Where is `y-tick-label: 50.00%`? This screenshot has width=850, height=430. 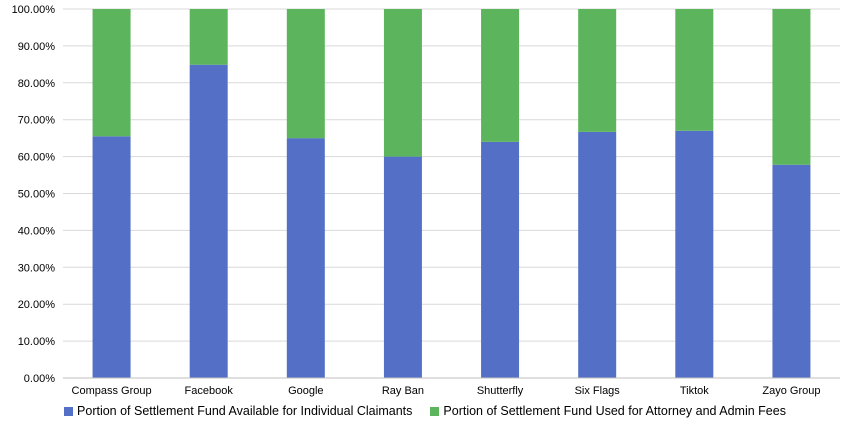 y-tick-label: 50.00% is located at coordinates (37, 195).